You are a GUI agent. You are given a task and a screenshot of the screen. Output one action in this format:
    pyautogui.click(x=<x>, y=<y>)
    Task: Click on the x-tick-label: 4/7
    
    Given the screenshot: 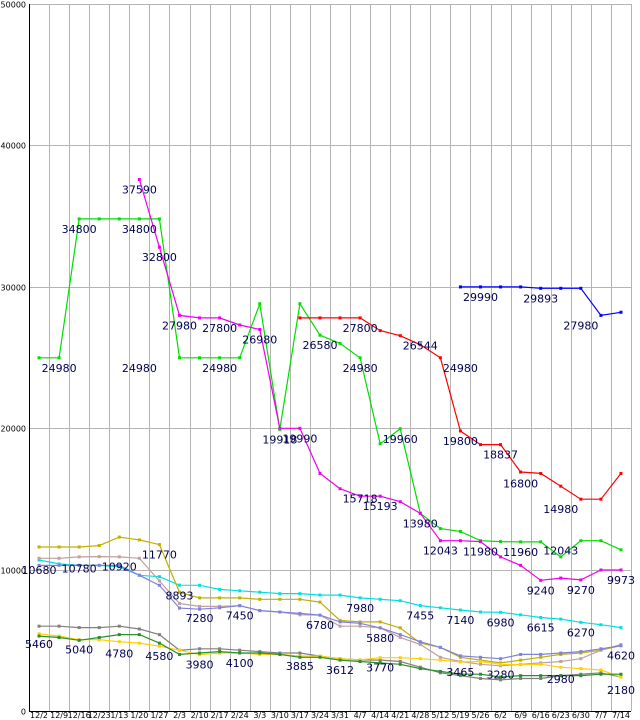 What is the action you would take?
    pyautogui.click(x=360, y=715)
    